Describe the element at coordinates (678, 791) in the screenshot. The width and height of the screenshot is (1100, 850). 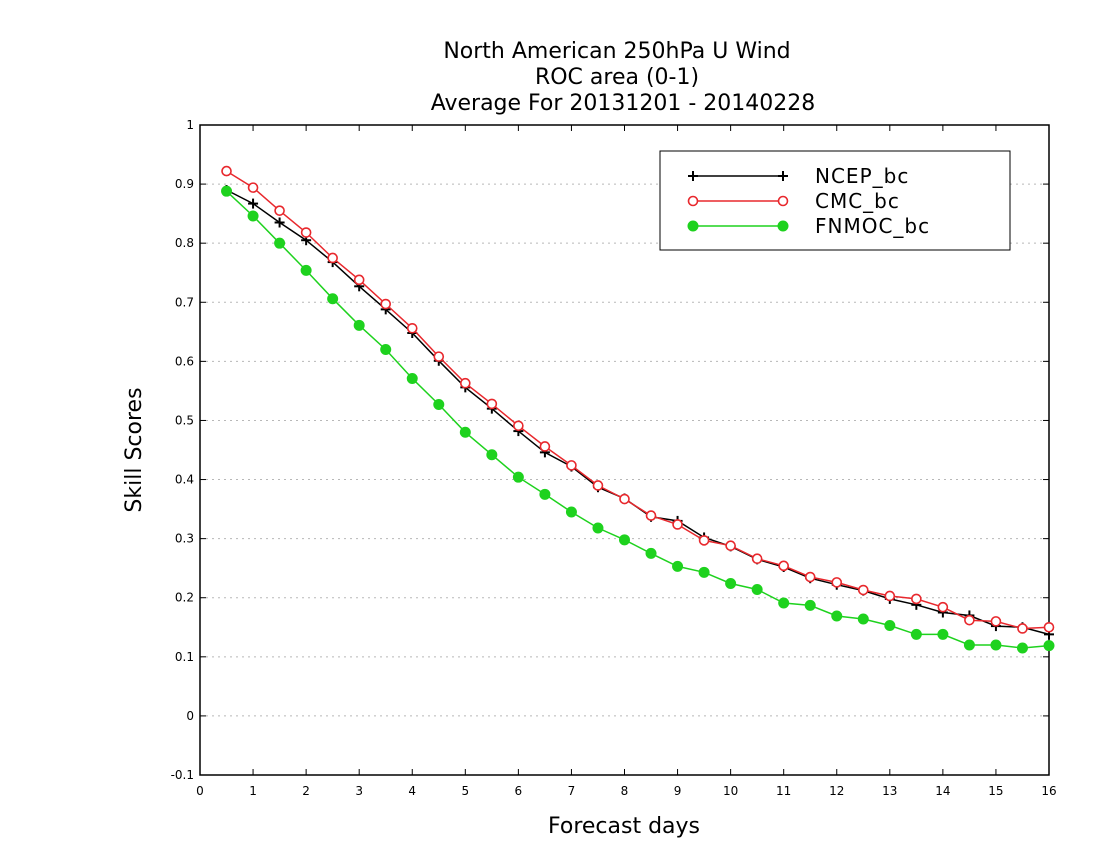
I see `x-tick-label: 9` at that location.